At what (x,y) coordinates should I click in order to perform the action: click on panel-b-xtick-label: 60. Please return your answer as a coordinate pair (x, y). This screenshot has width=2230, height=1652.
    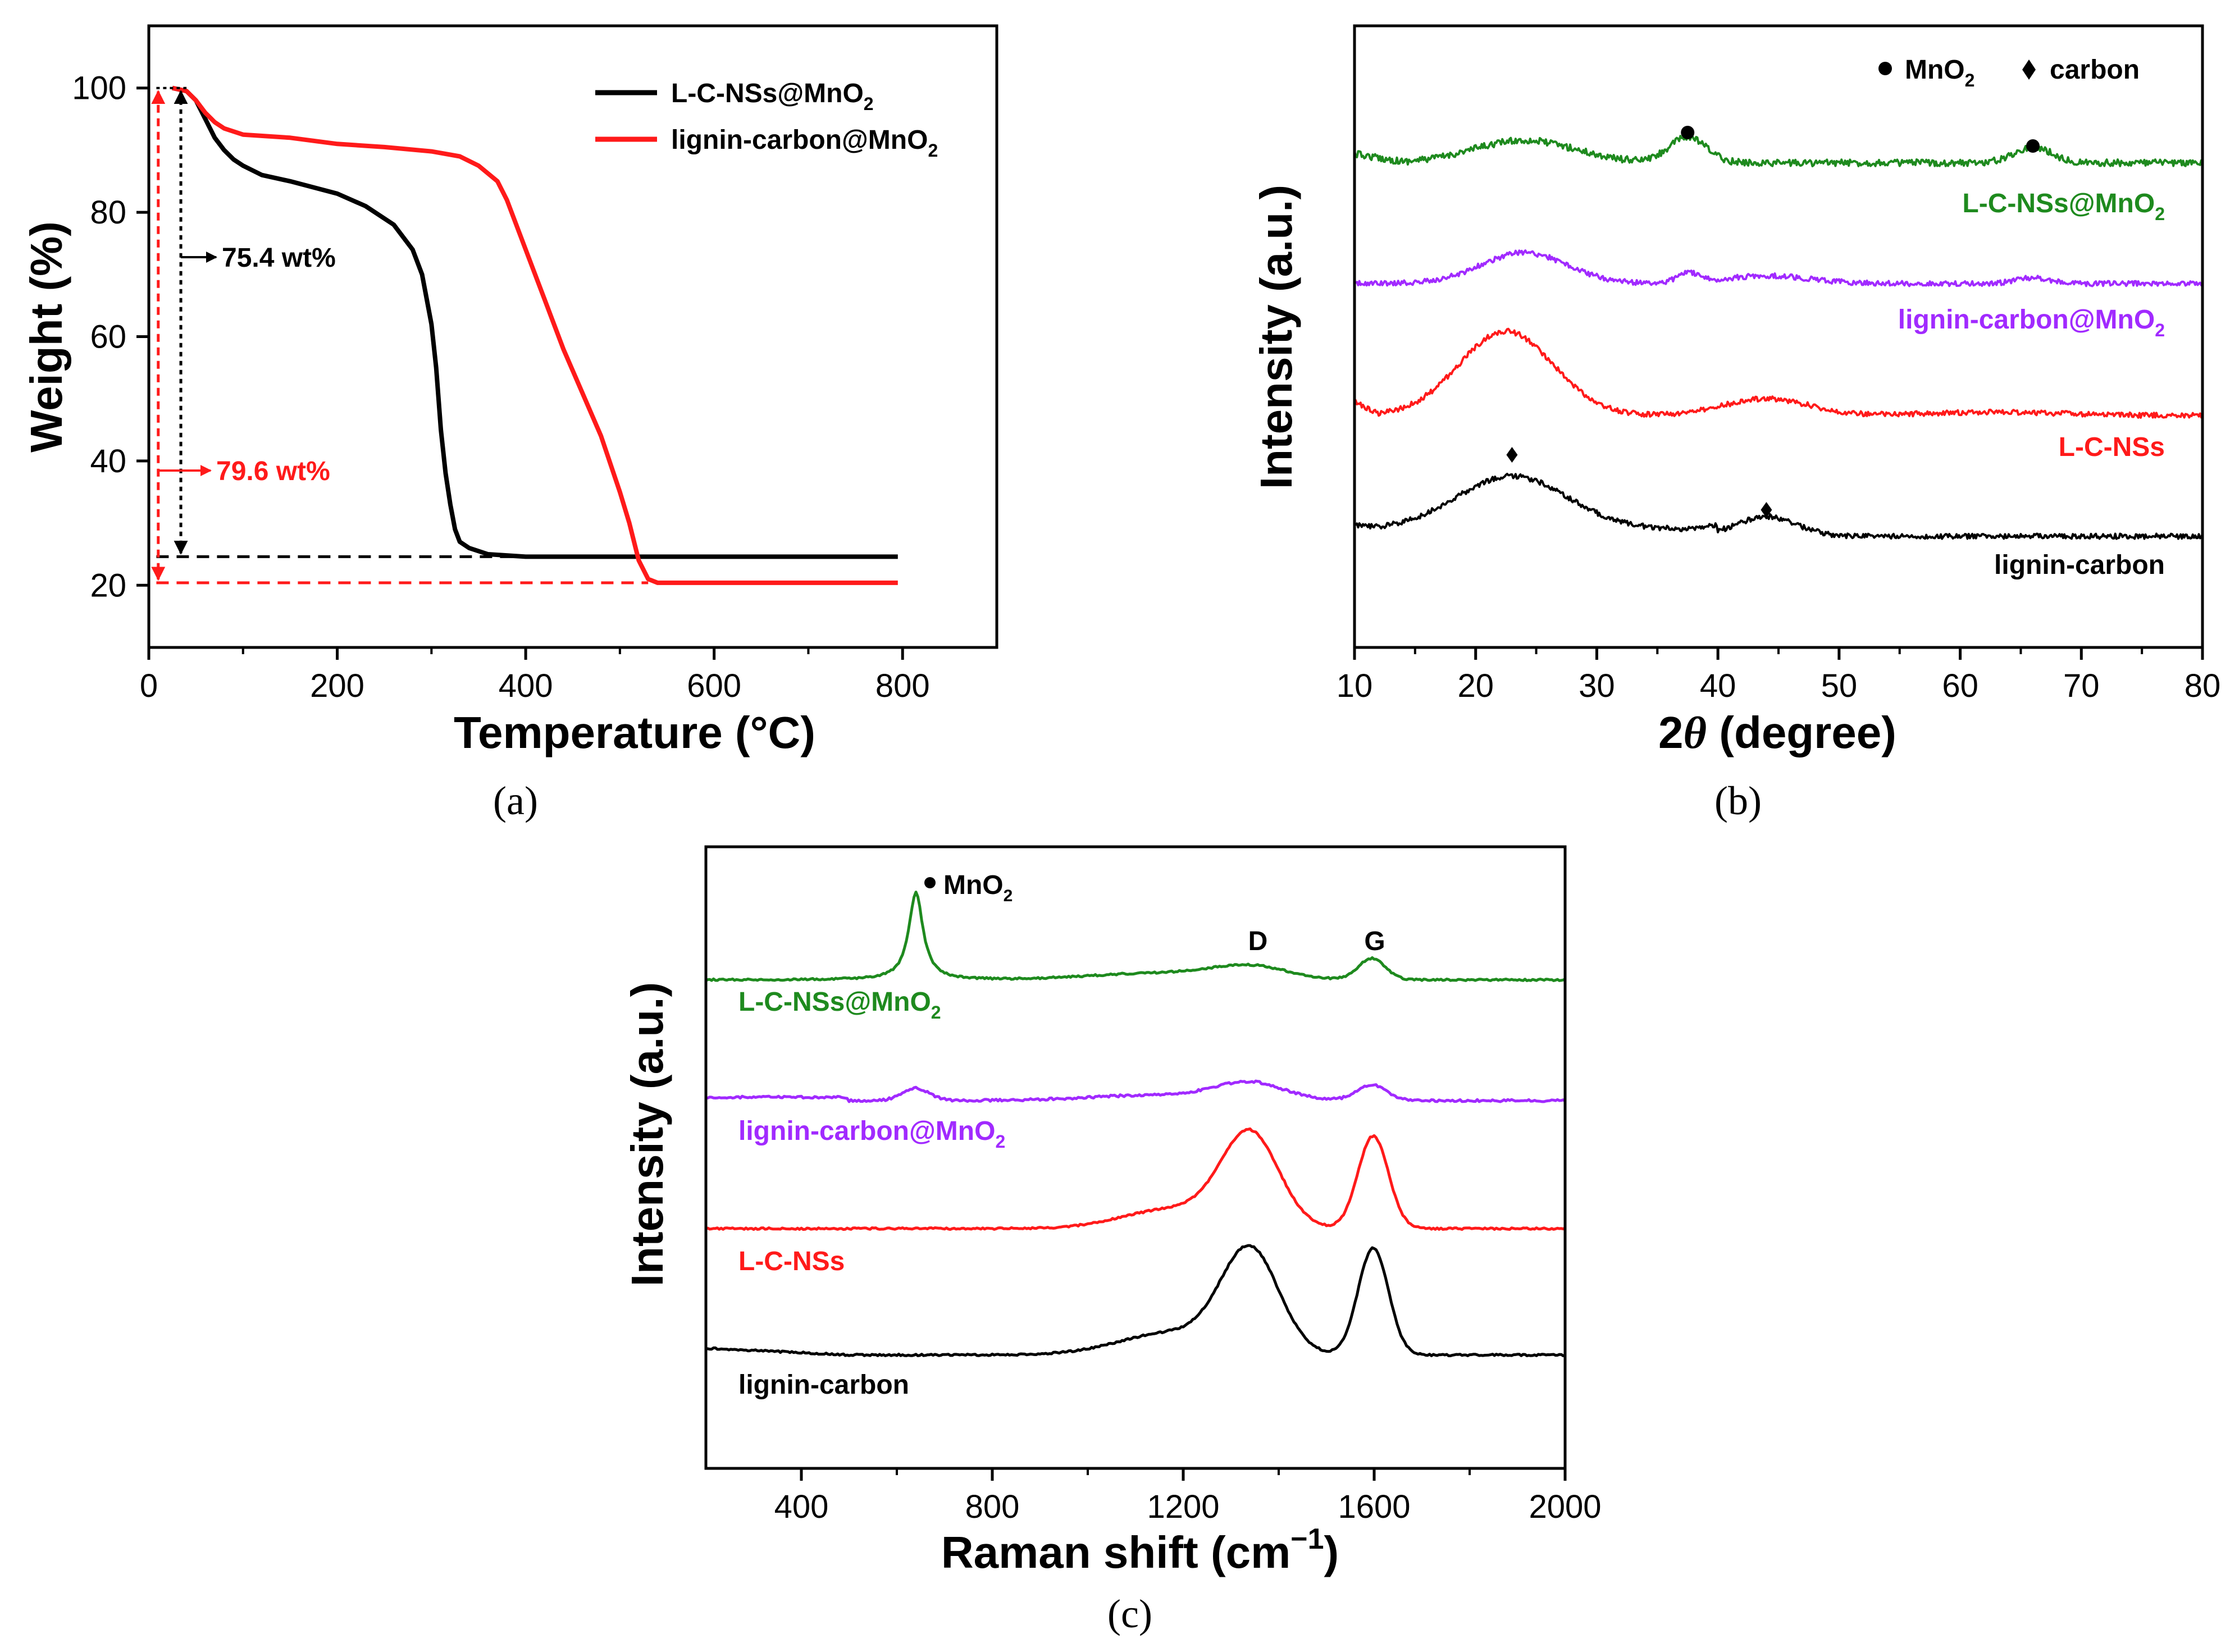
    Looking at the image, I should click on (1960, 686).